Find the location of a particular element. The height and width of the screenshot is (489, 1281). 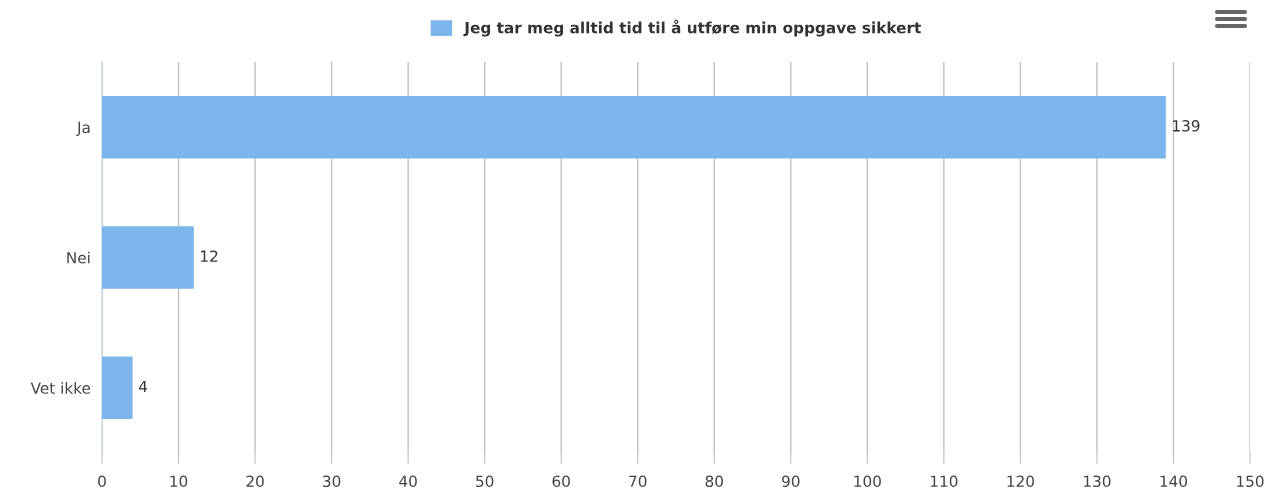

x-tick-label: 50 is located at coordinates (485, 481).